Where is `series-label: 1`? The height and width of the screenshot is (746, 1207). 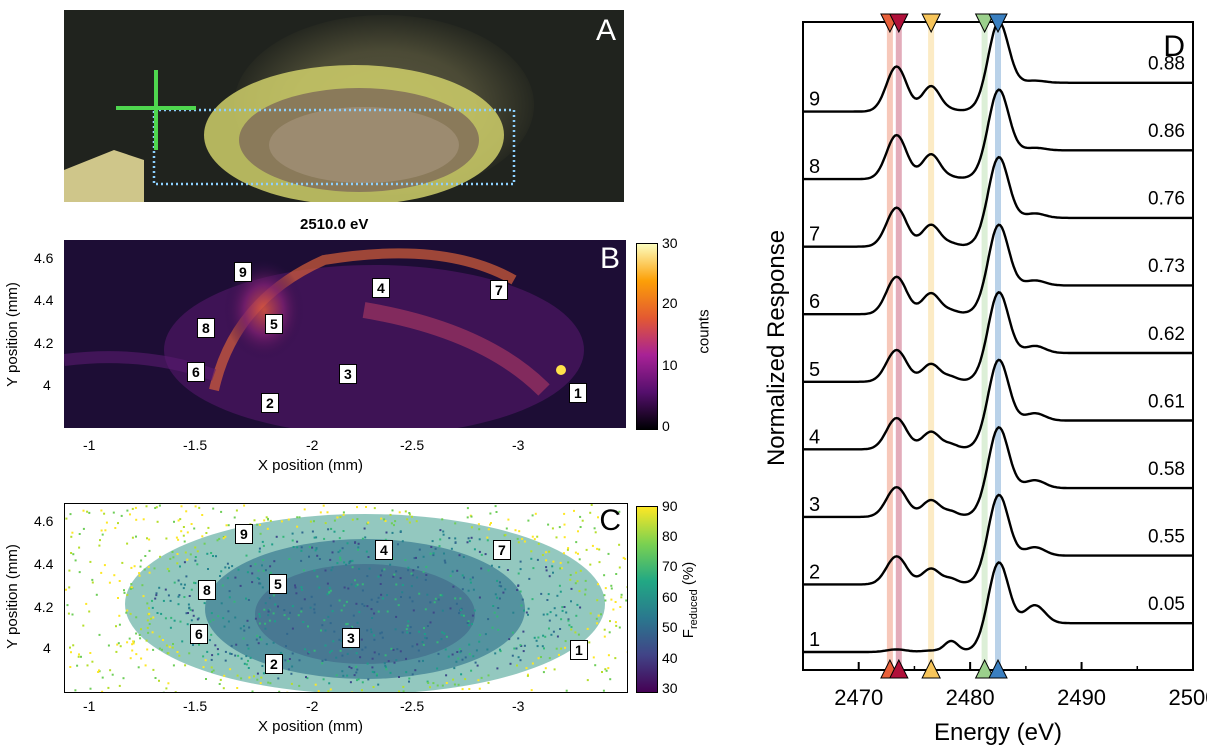 series-label: 1 is located at coordinates (814, 640).